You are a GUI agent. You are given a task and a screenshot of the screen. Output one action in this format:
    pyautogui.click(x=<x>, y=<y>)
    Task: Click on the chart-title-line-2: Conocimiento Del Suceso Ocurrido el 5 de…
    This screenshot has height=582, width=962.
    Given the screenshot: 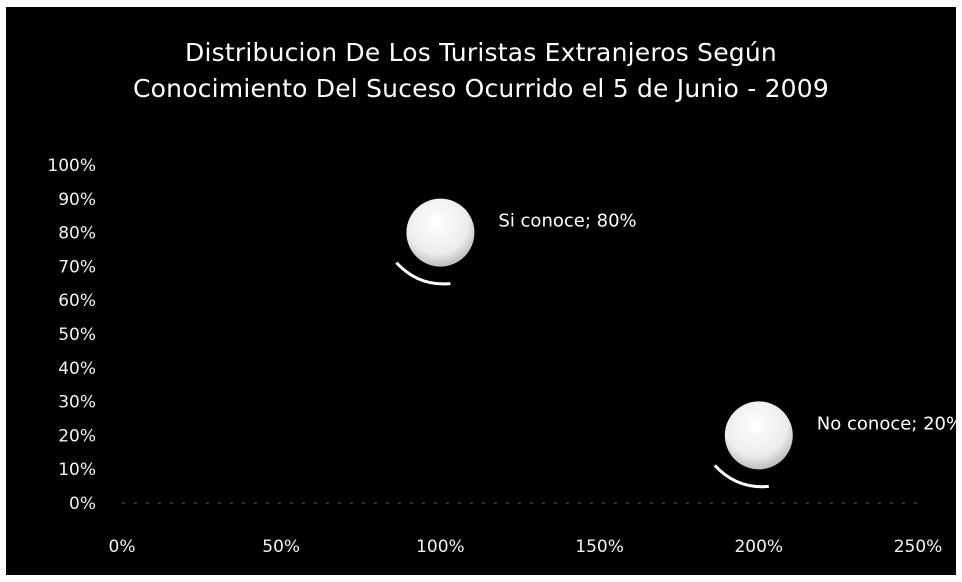 What is the action you would take?
    pyautogui.click(x=481, y=88)
    